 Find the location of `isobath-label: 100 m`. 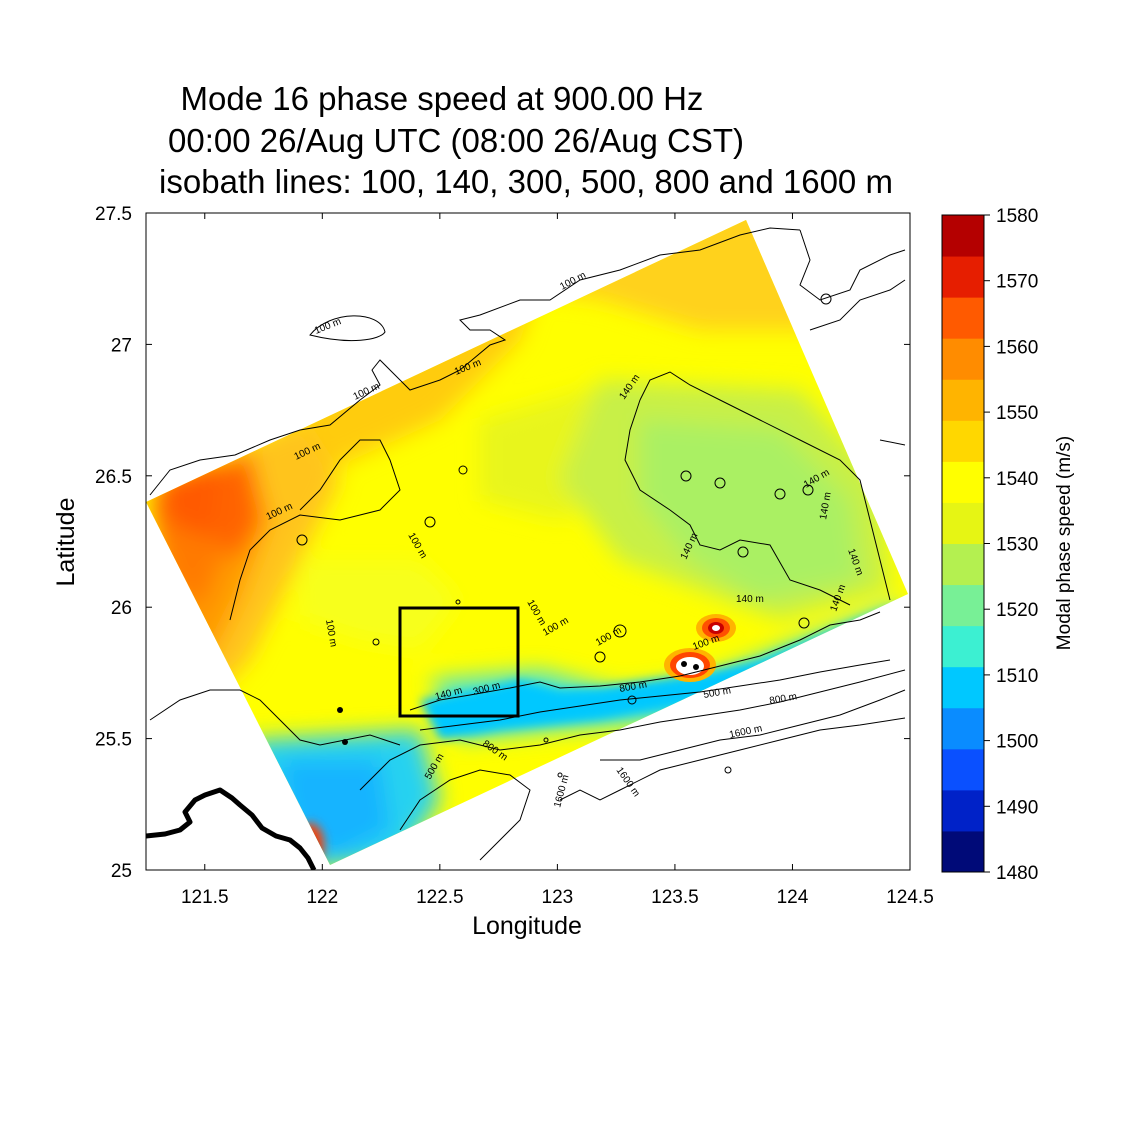

isobath-label: 100 m is located at coordinates (331, 633).